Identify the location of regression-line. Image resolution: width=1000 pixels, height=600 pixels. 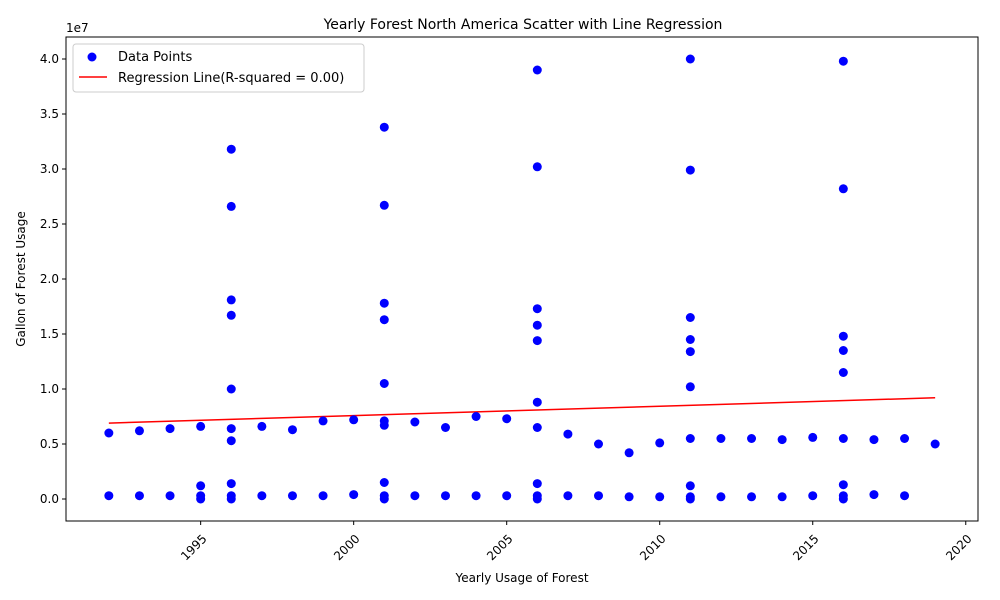
(522, 410).